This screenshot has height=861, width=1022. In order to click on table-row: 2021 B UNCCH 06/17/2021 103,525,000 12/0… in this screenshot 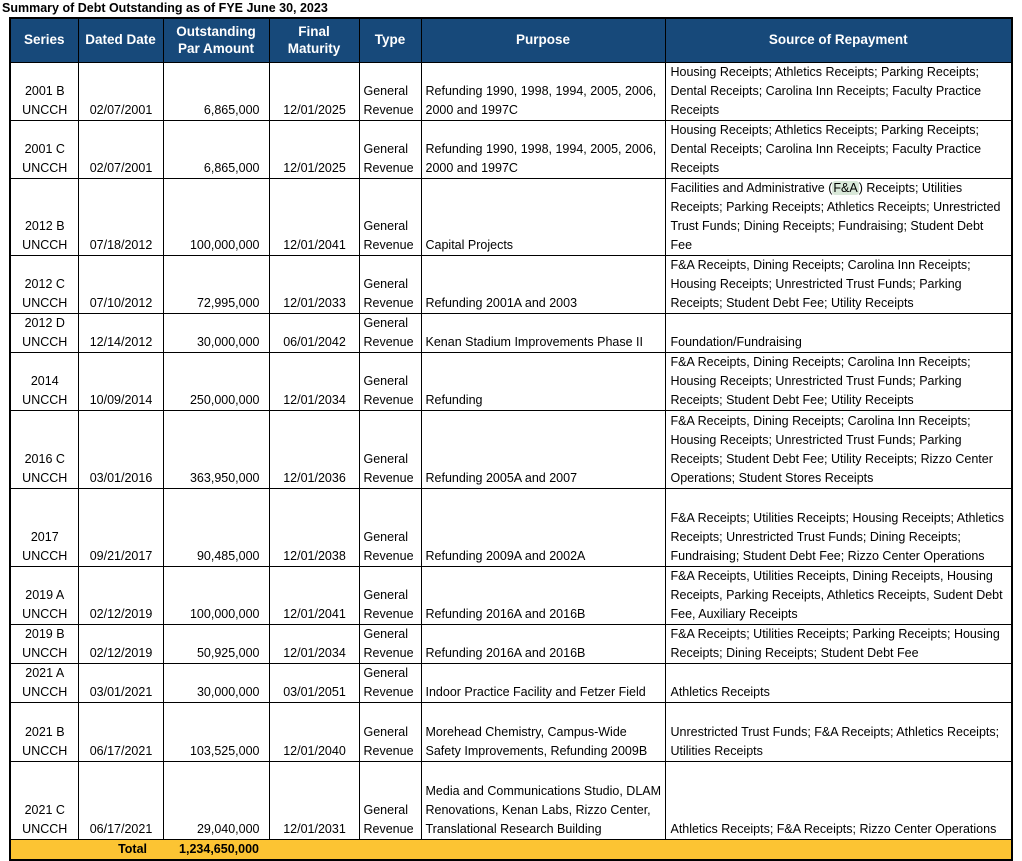, I will do `click(511, 732)`.